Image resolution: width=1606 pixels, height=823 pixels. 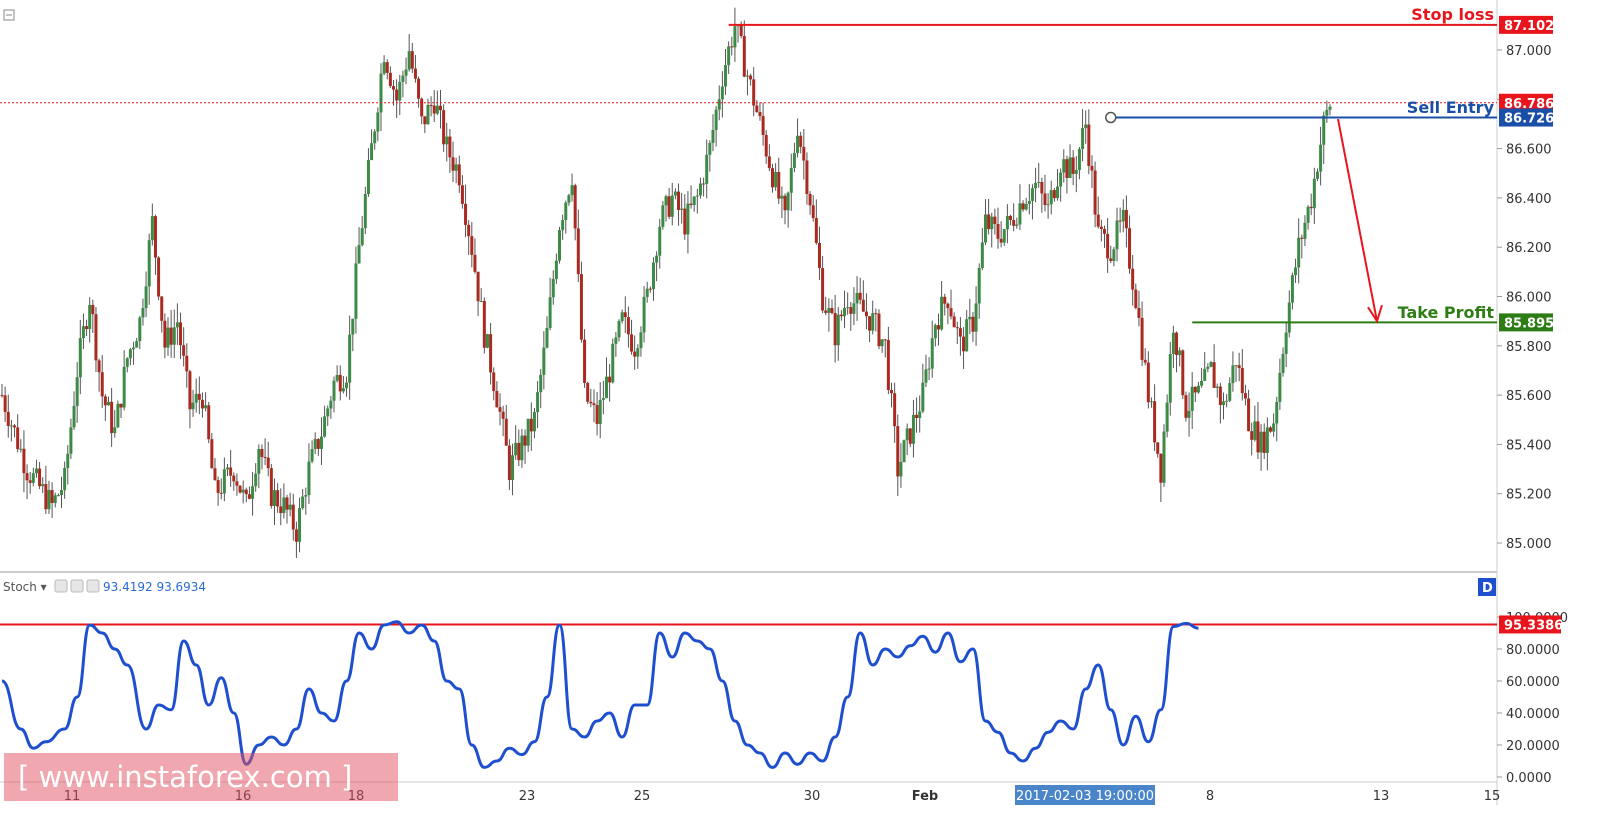 What do you see at coordinates (600, 694) in the screenshot?
I see `stoch-line` at bounding box center [600, 694].